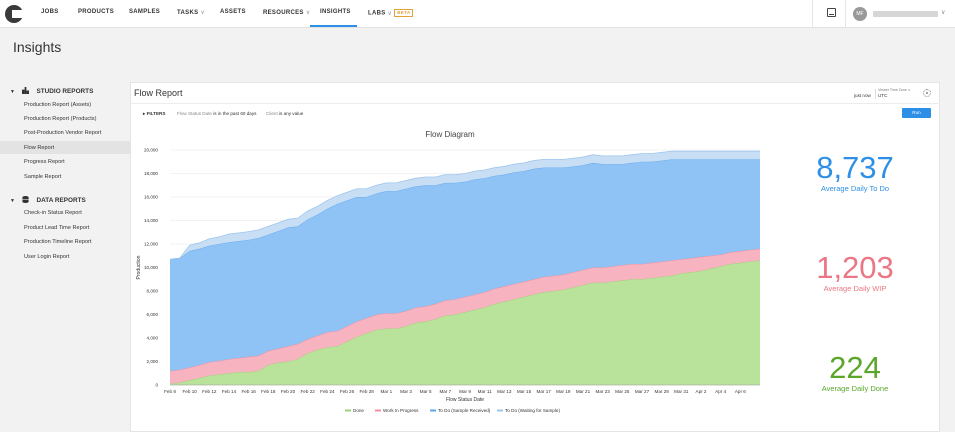 The width and height of the screenshot is (955, 432). Describe the element at coordinates (60, 119) in the screenshot. I see `sidebar-item-production-report-products: Production Report (Products)` at that location.